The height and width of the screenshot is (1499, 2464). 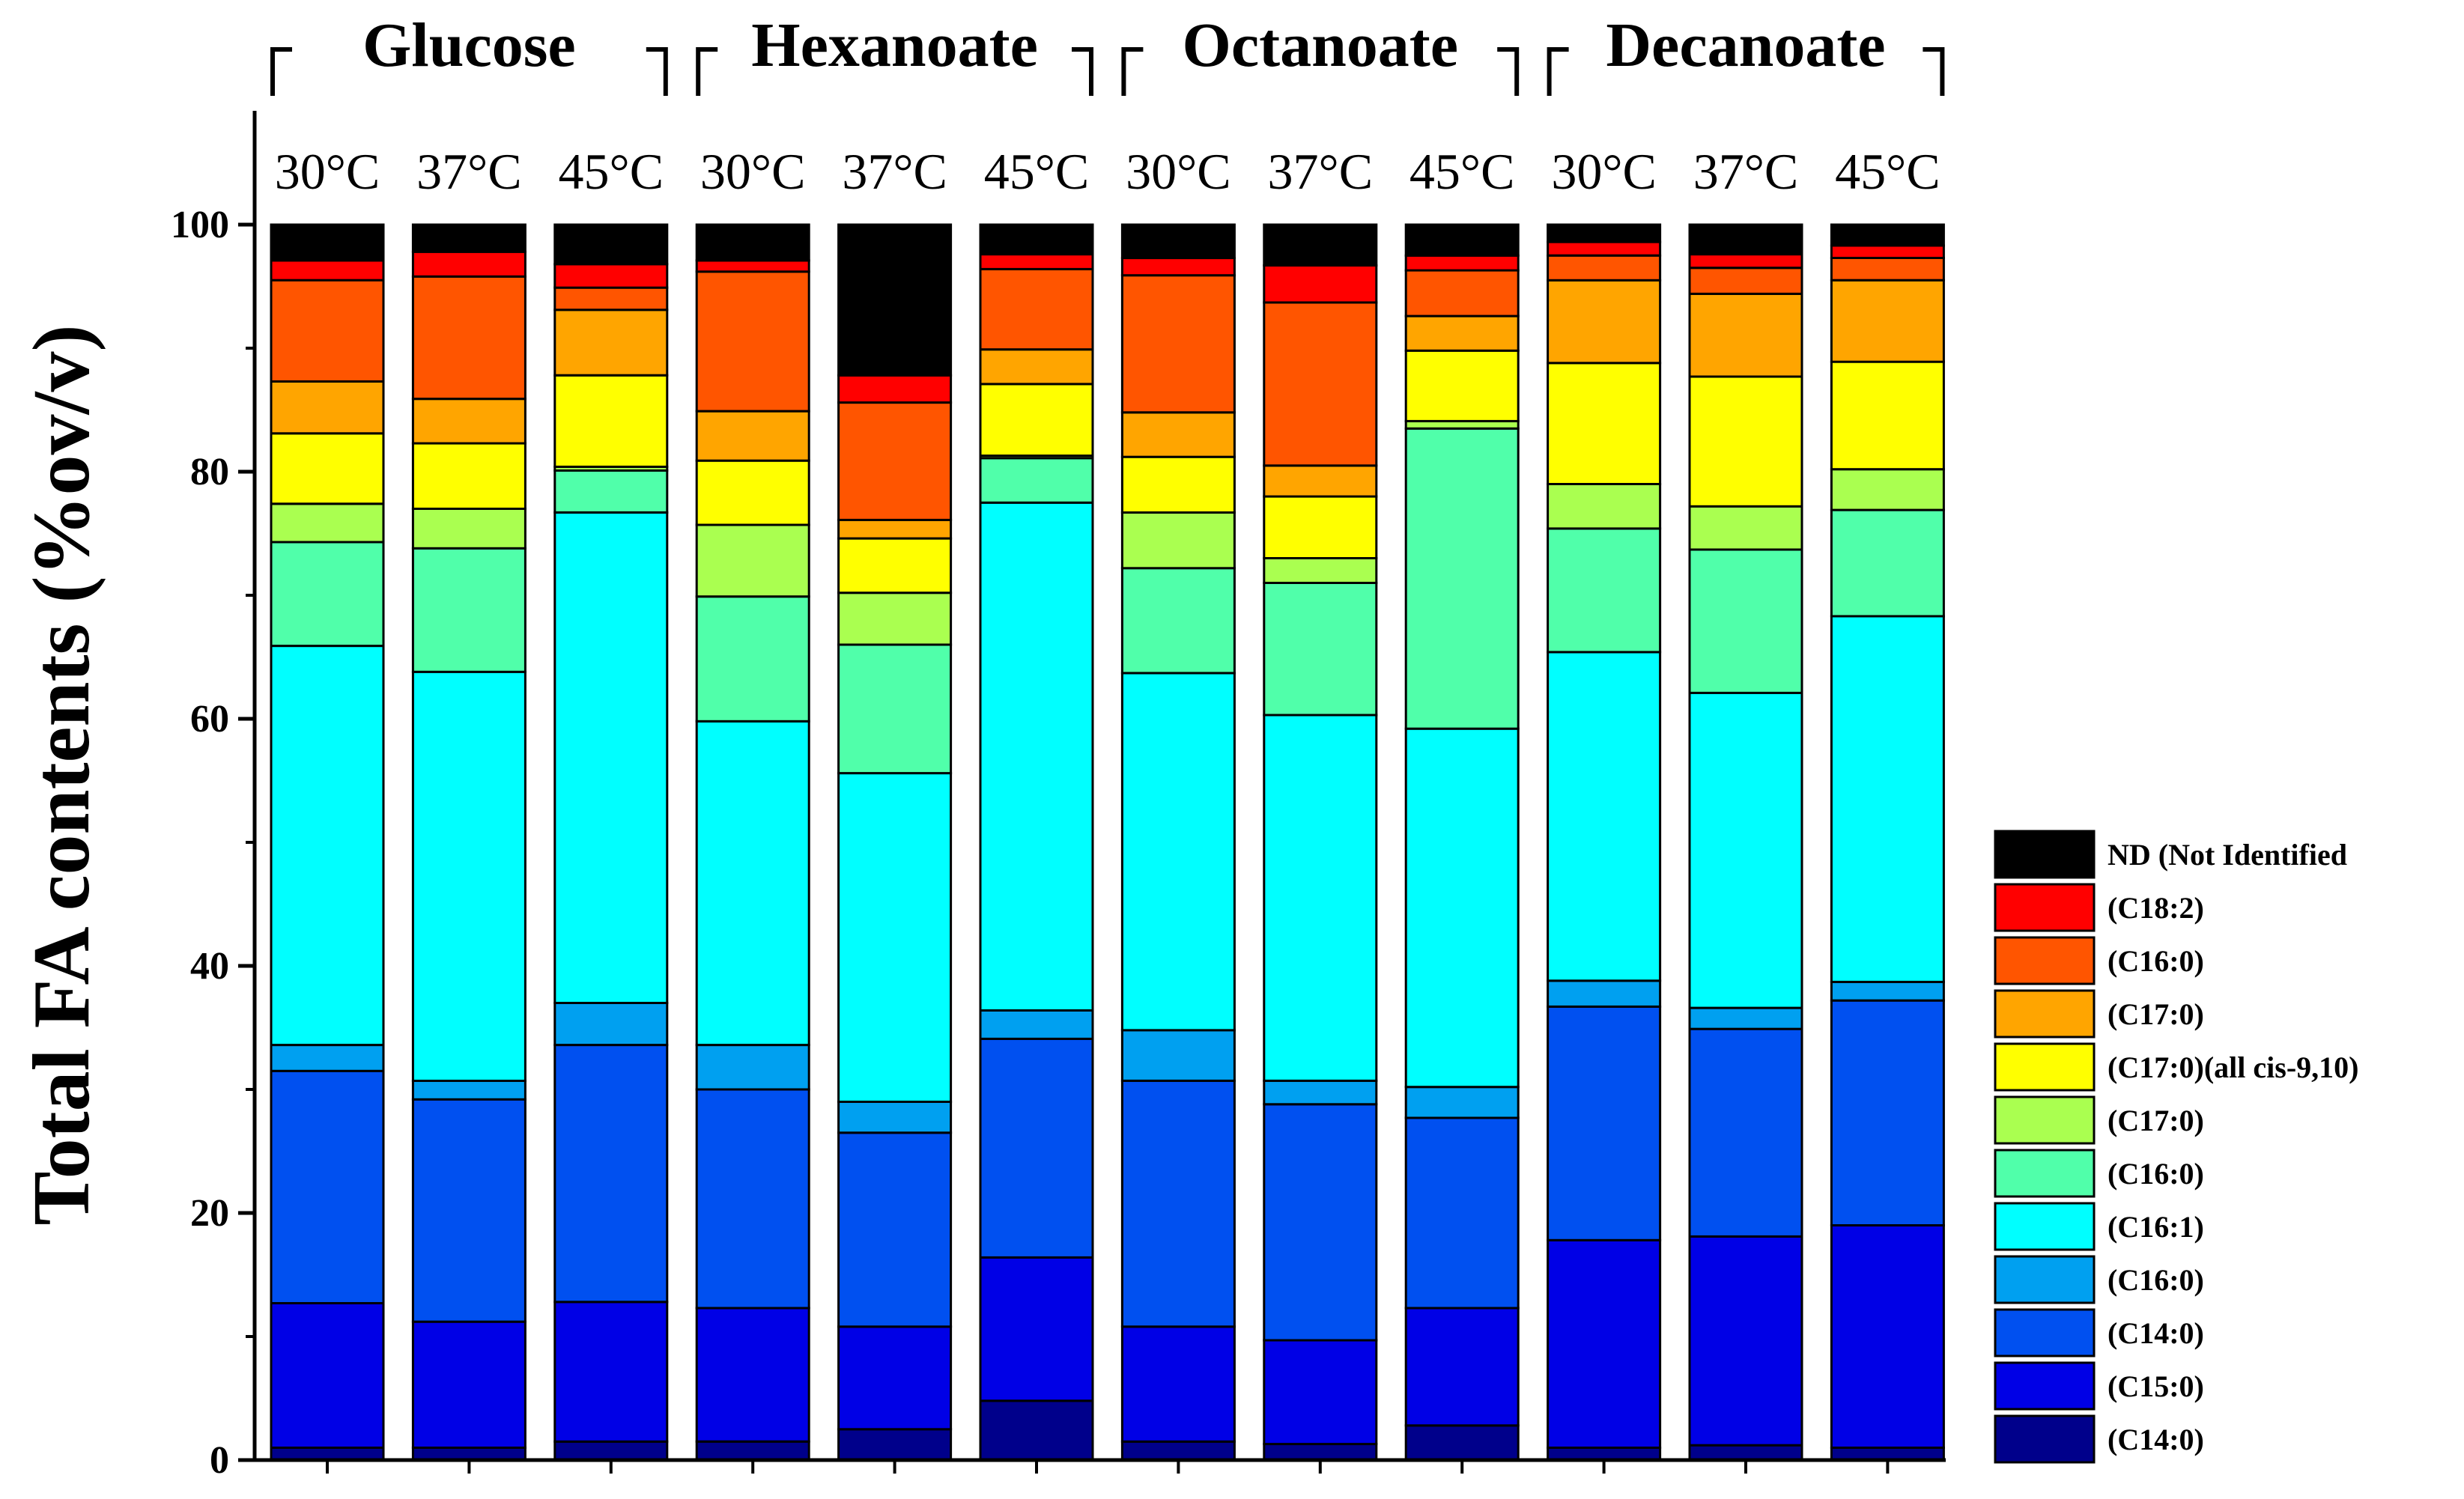 What do you see at coordinates (2233, 1067) in the screenshot?
I see `legend-label: (C17:0)(all cis-9,10)` at bounding box center [2233, 1067].